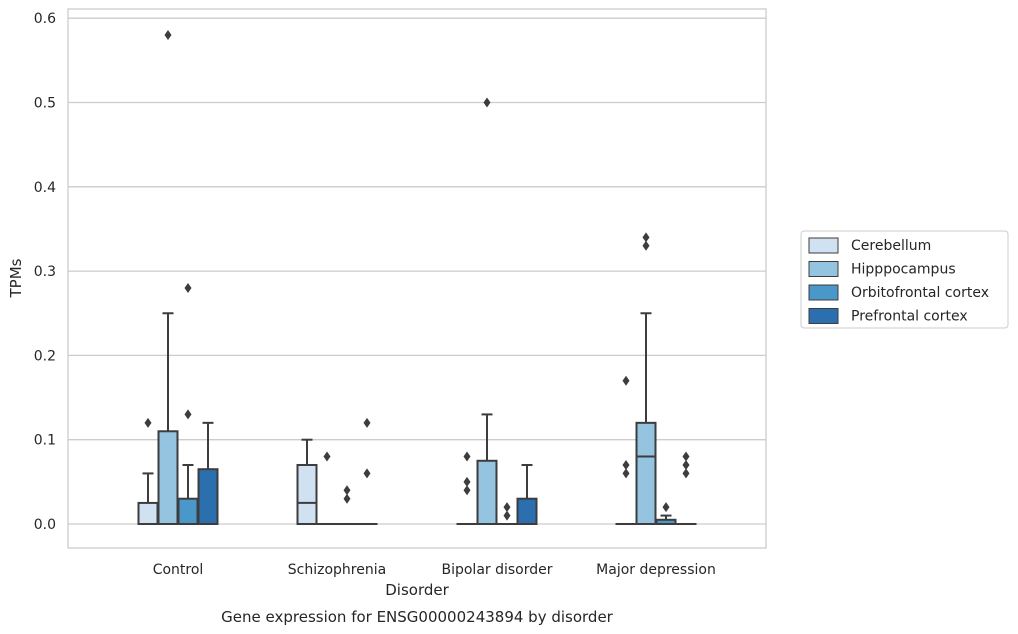 The image size is (1018, 634). What do you see at coordinates (45, 188) in the screenshot?
I see `y-tick-label: 0.4` at bounding box center [45, 188].